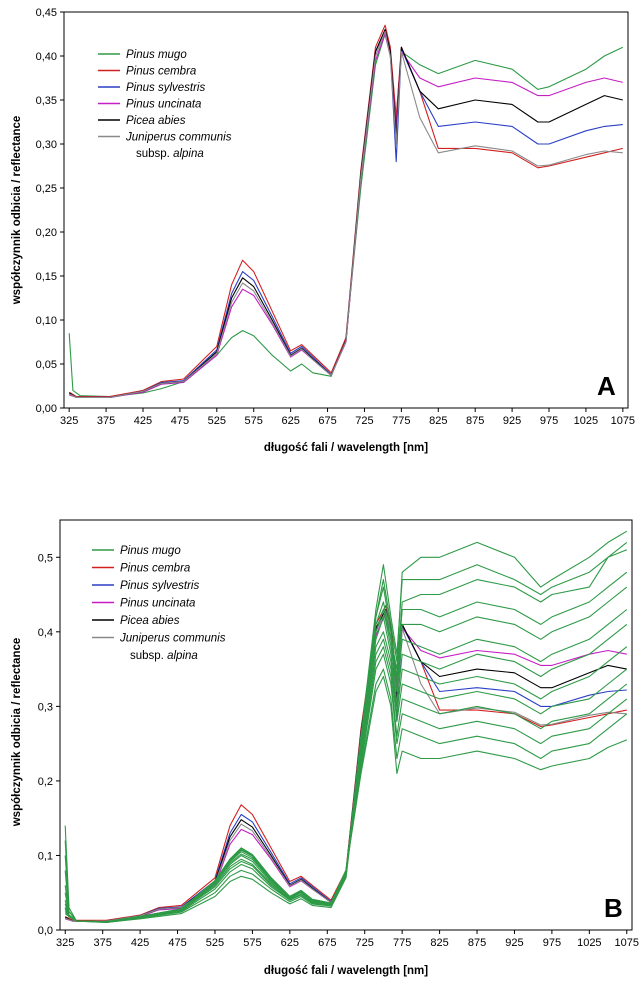  What do you see at coordinates (45, 931) in the screenshot?
I see `y-tick-label: 0,0` at bounding box center [45, 931].